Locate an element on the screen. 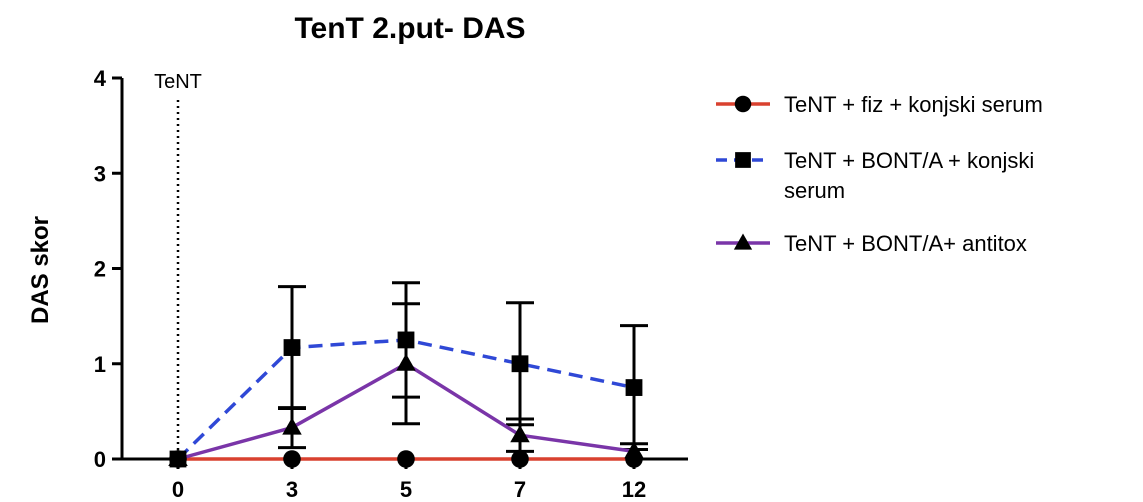  x-tick-label: 7 is located at coordinates (520, 489).